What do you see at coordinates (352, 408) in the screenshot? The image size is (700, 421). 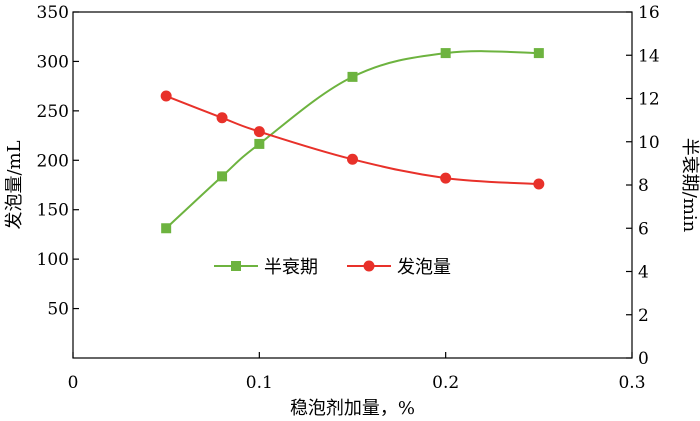 I see `x-axis-title: 稳泡剂加量，%` at bounding box center [352, 408].